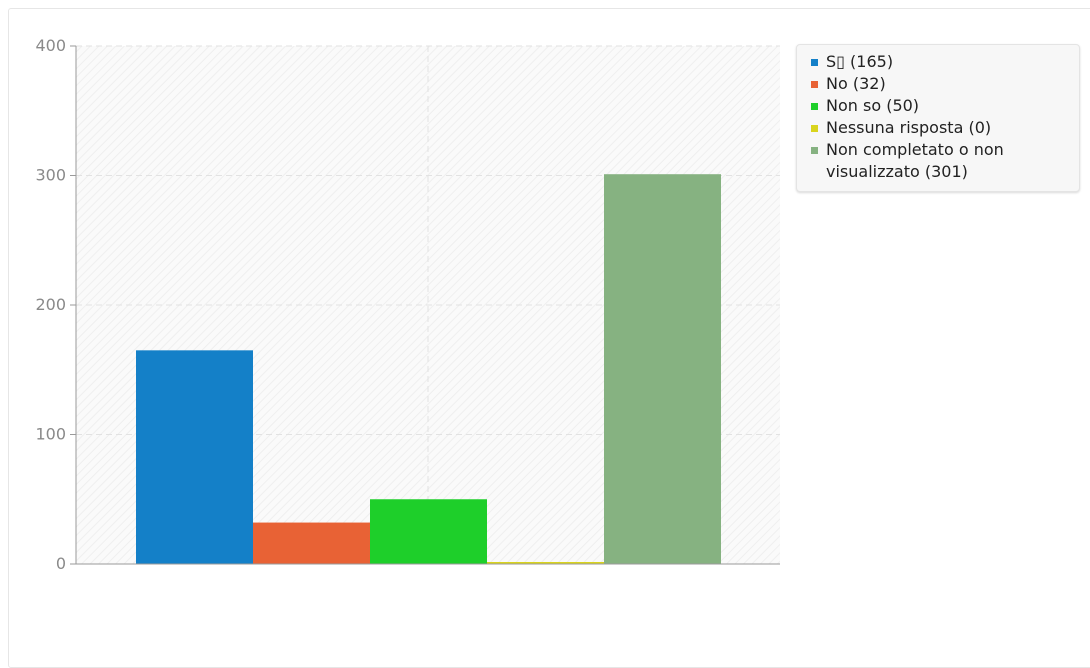  I want to click on y-tick-label: 200, so click(50, 304).